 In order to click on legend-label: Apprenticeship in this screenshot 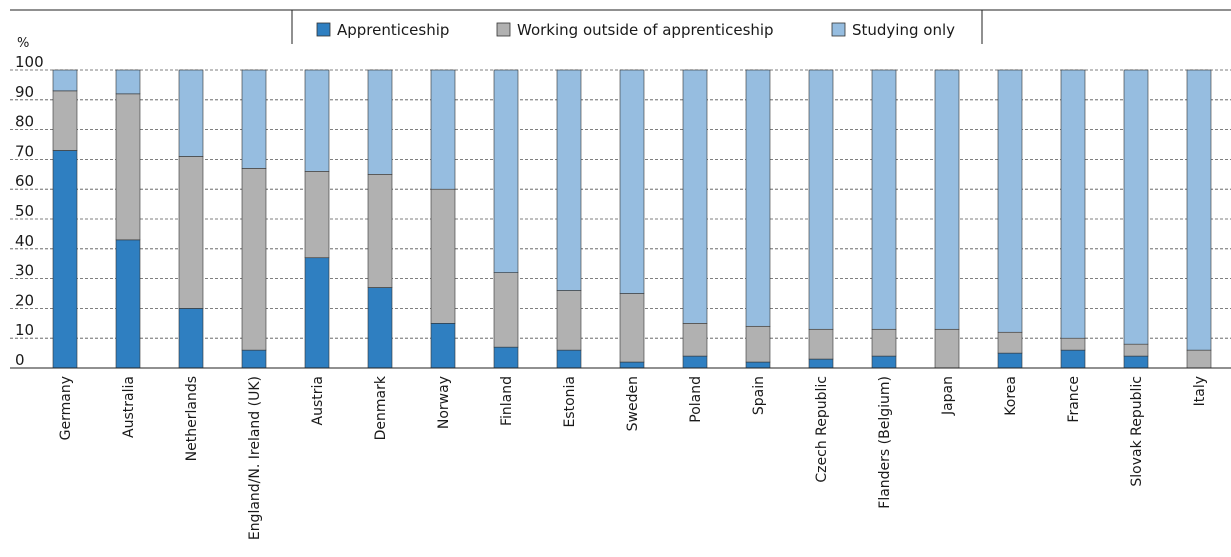, I will do `click(393, 30)`.